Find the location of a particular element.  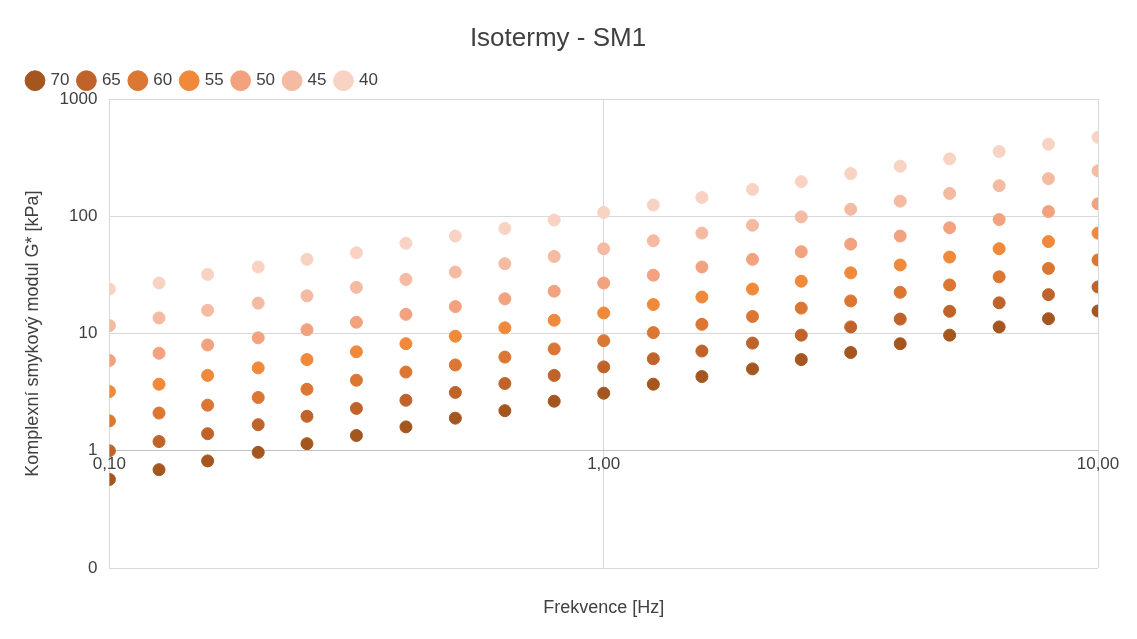

y-axis-title: Komplexní smykový modul G* [kPa] is located at coordinates (31, 333).